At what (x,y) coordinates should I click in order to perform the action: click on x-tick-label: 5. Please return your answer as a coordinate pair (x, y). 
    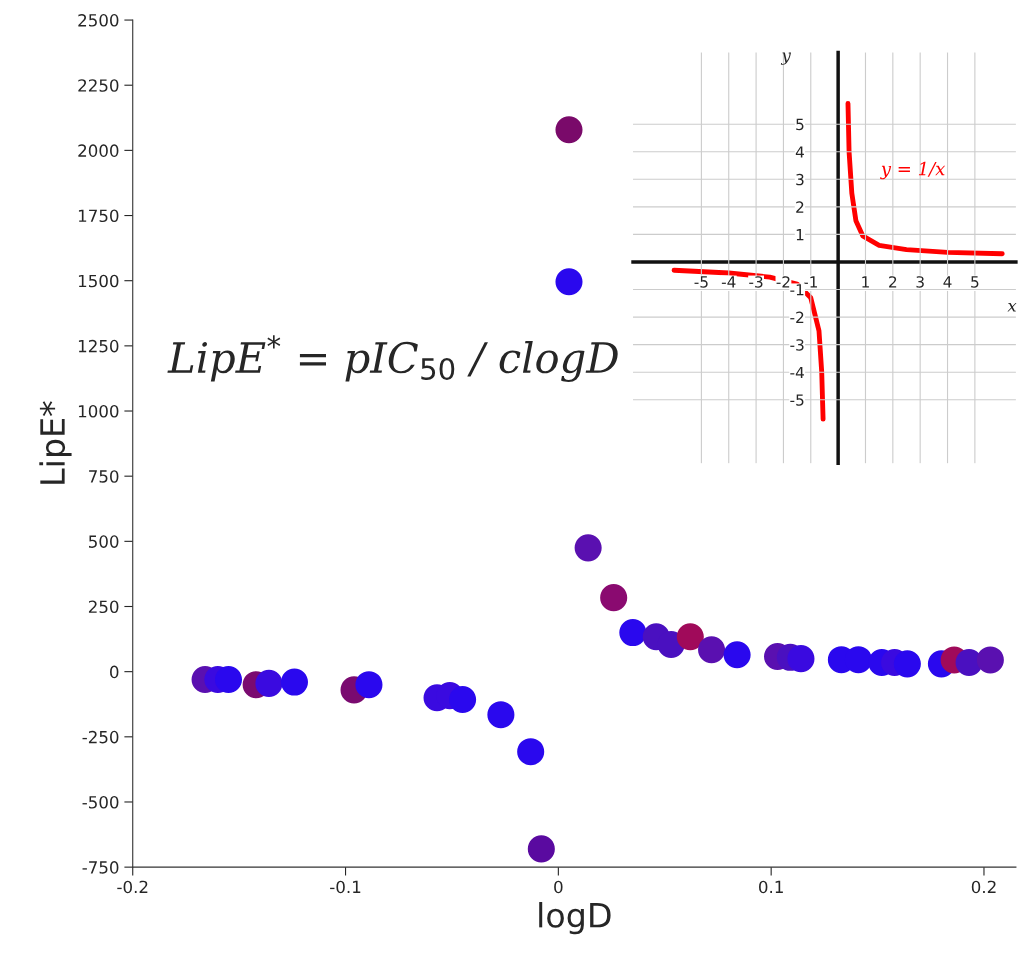
    Looking at the image, I should click on (975, 282).